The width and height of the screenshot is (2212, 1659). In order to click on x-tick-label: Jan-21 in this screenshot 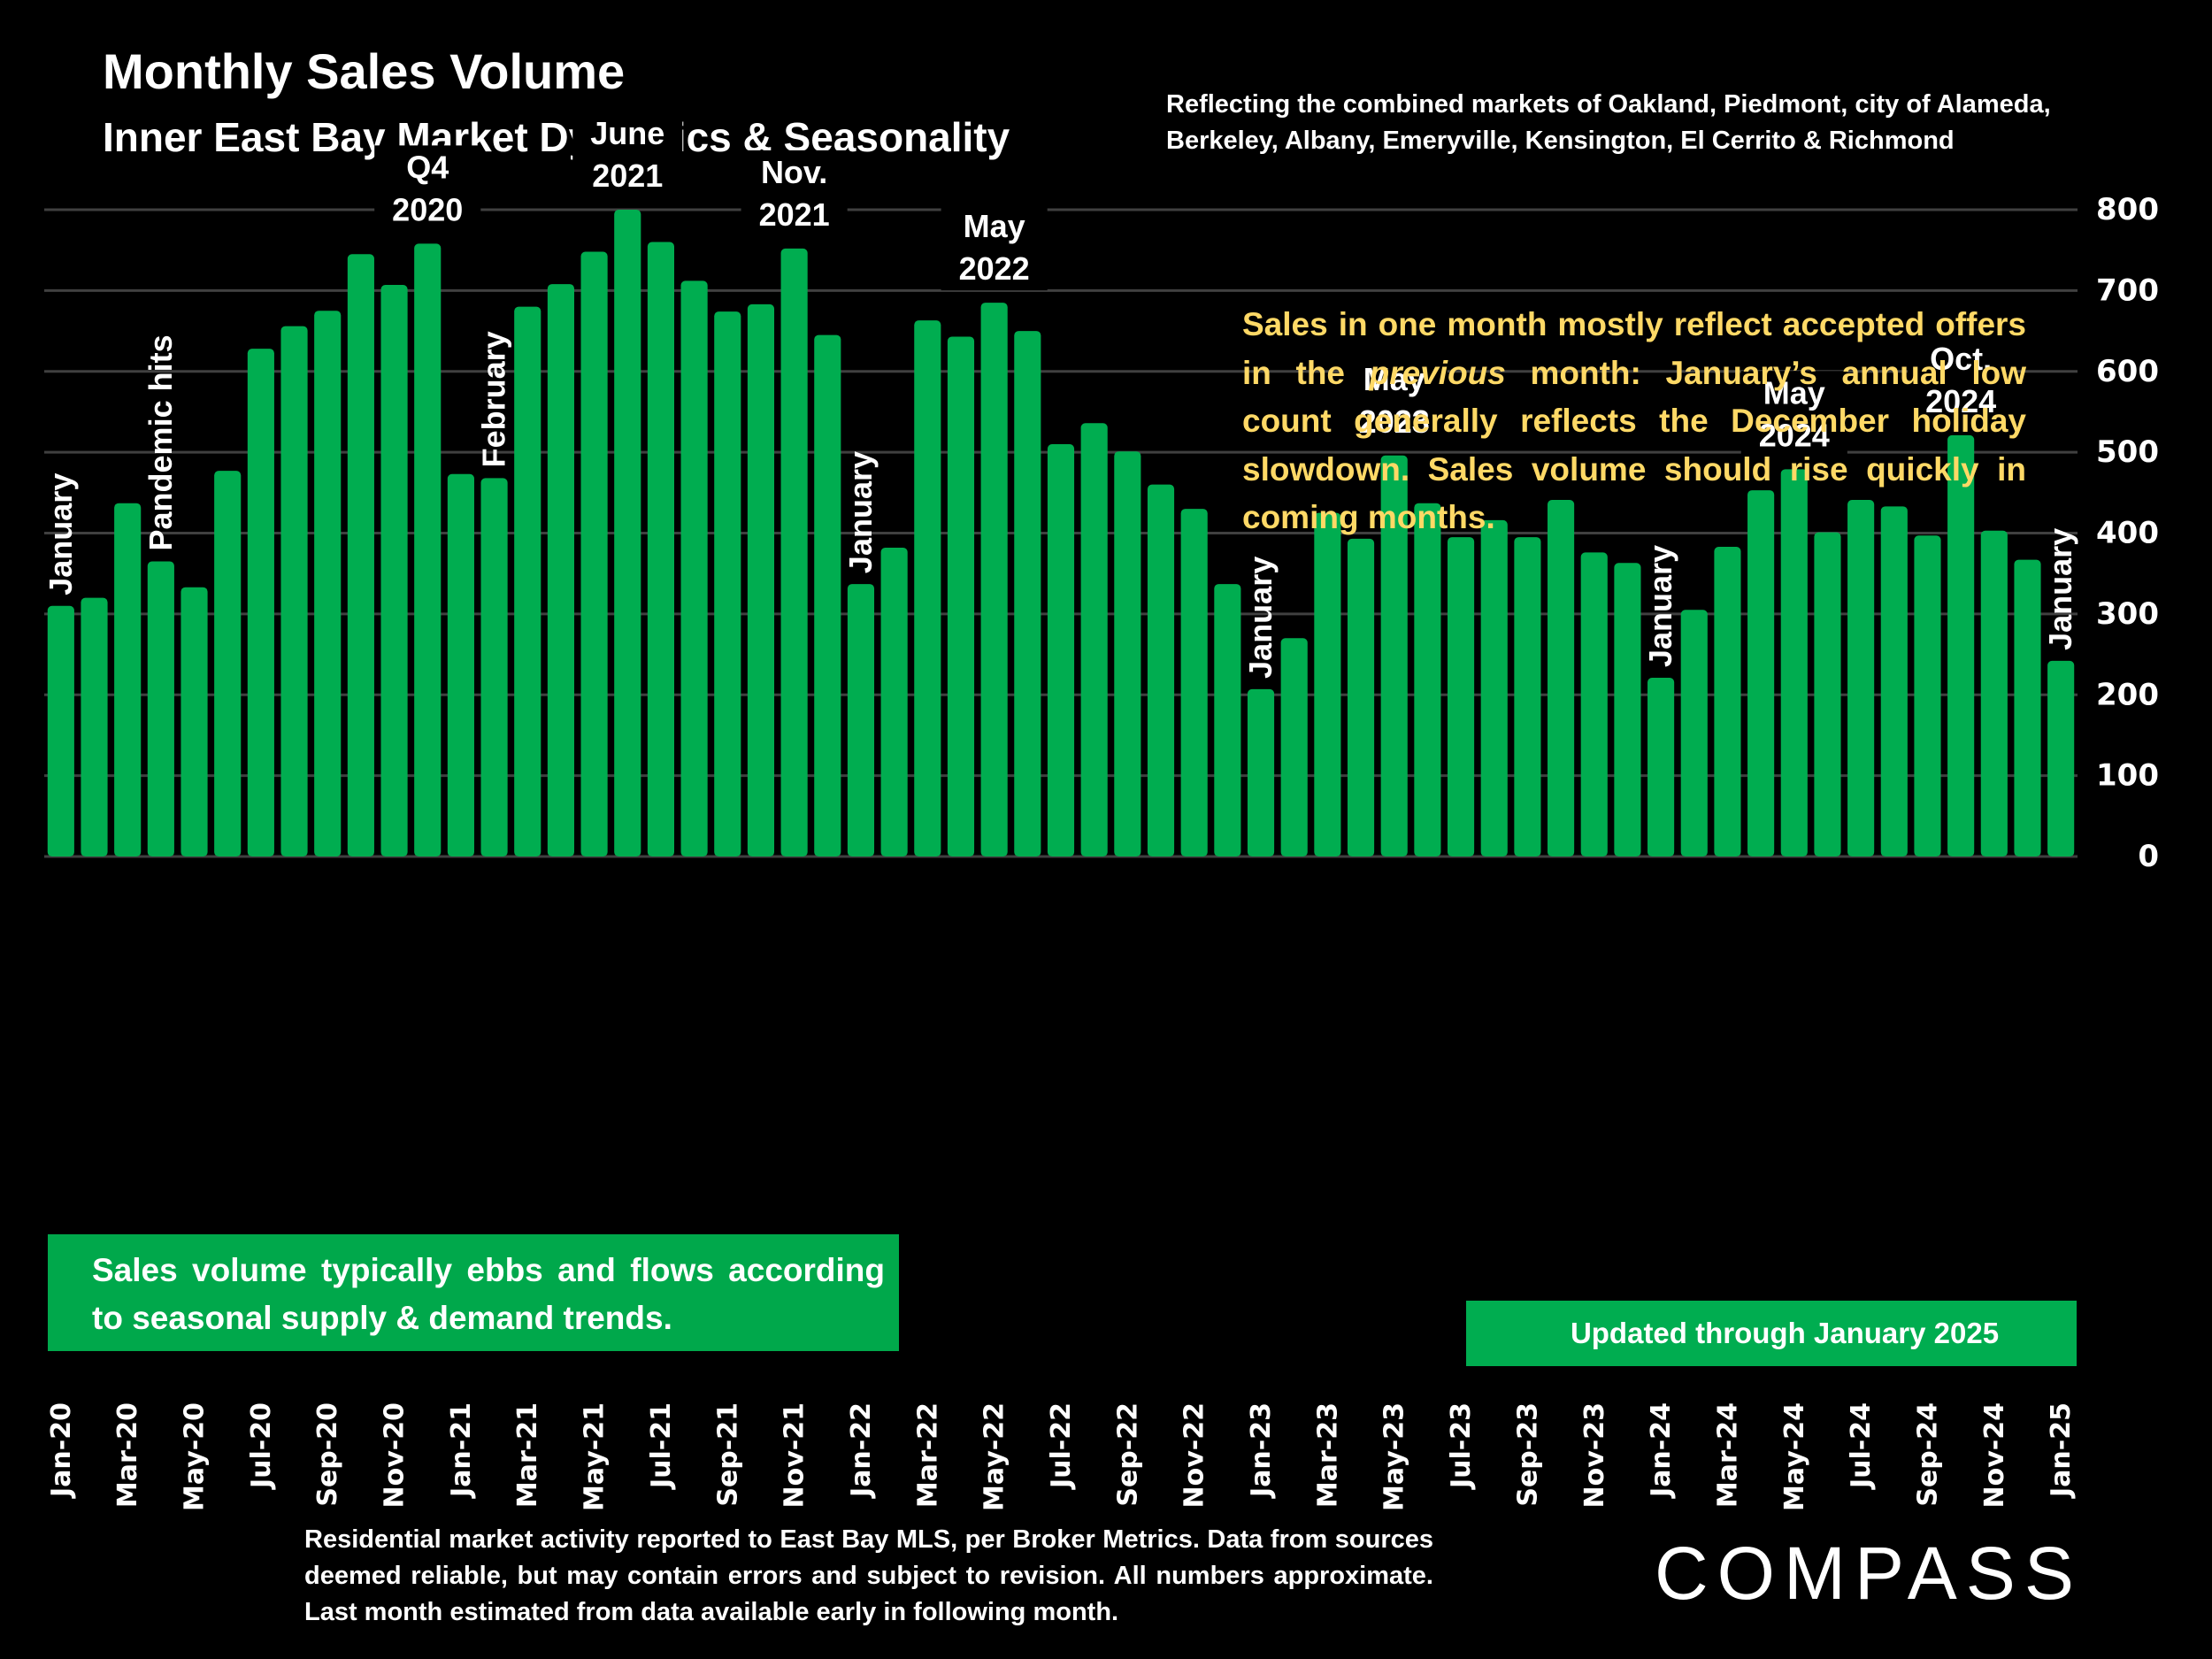, I will do `click(462, 1450)`.